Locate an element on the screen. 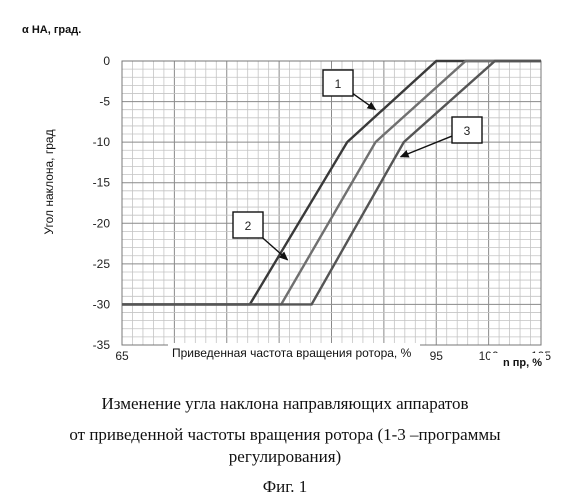  x-axis-title-bg is located at coordinates (518, 362).